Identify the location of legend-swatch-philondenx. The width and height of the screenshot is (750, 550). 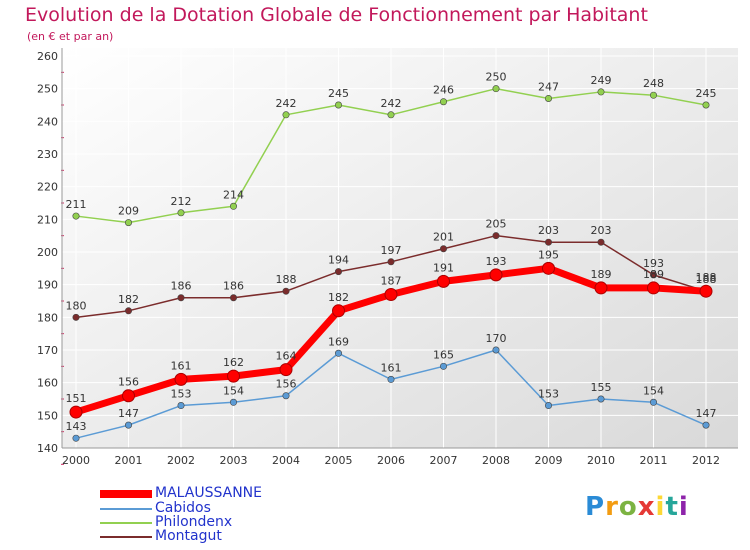
(126, 523).